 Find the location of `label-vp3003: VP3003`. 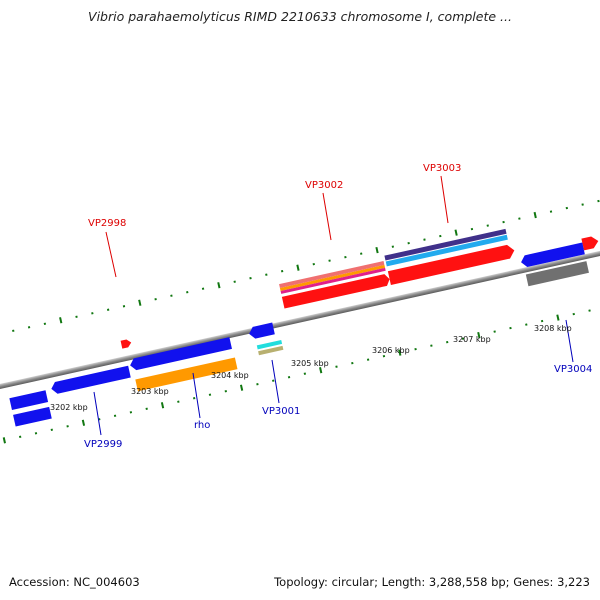

label-vp3003: VP3003 is located at coordinates (442, 168).